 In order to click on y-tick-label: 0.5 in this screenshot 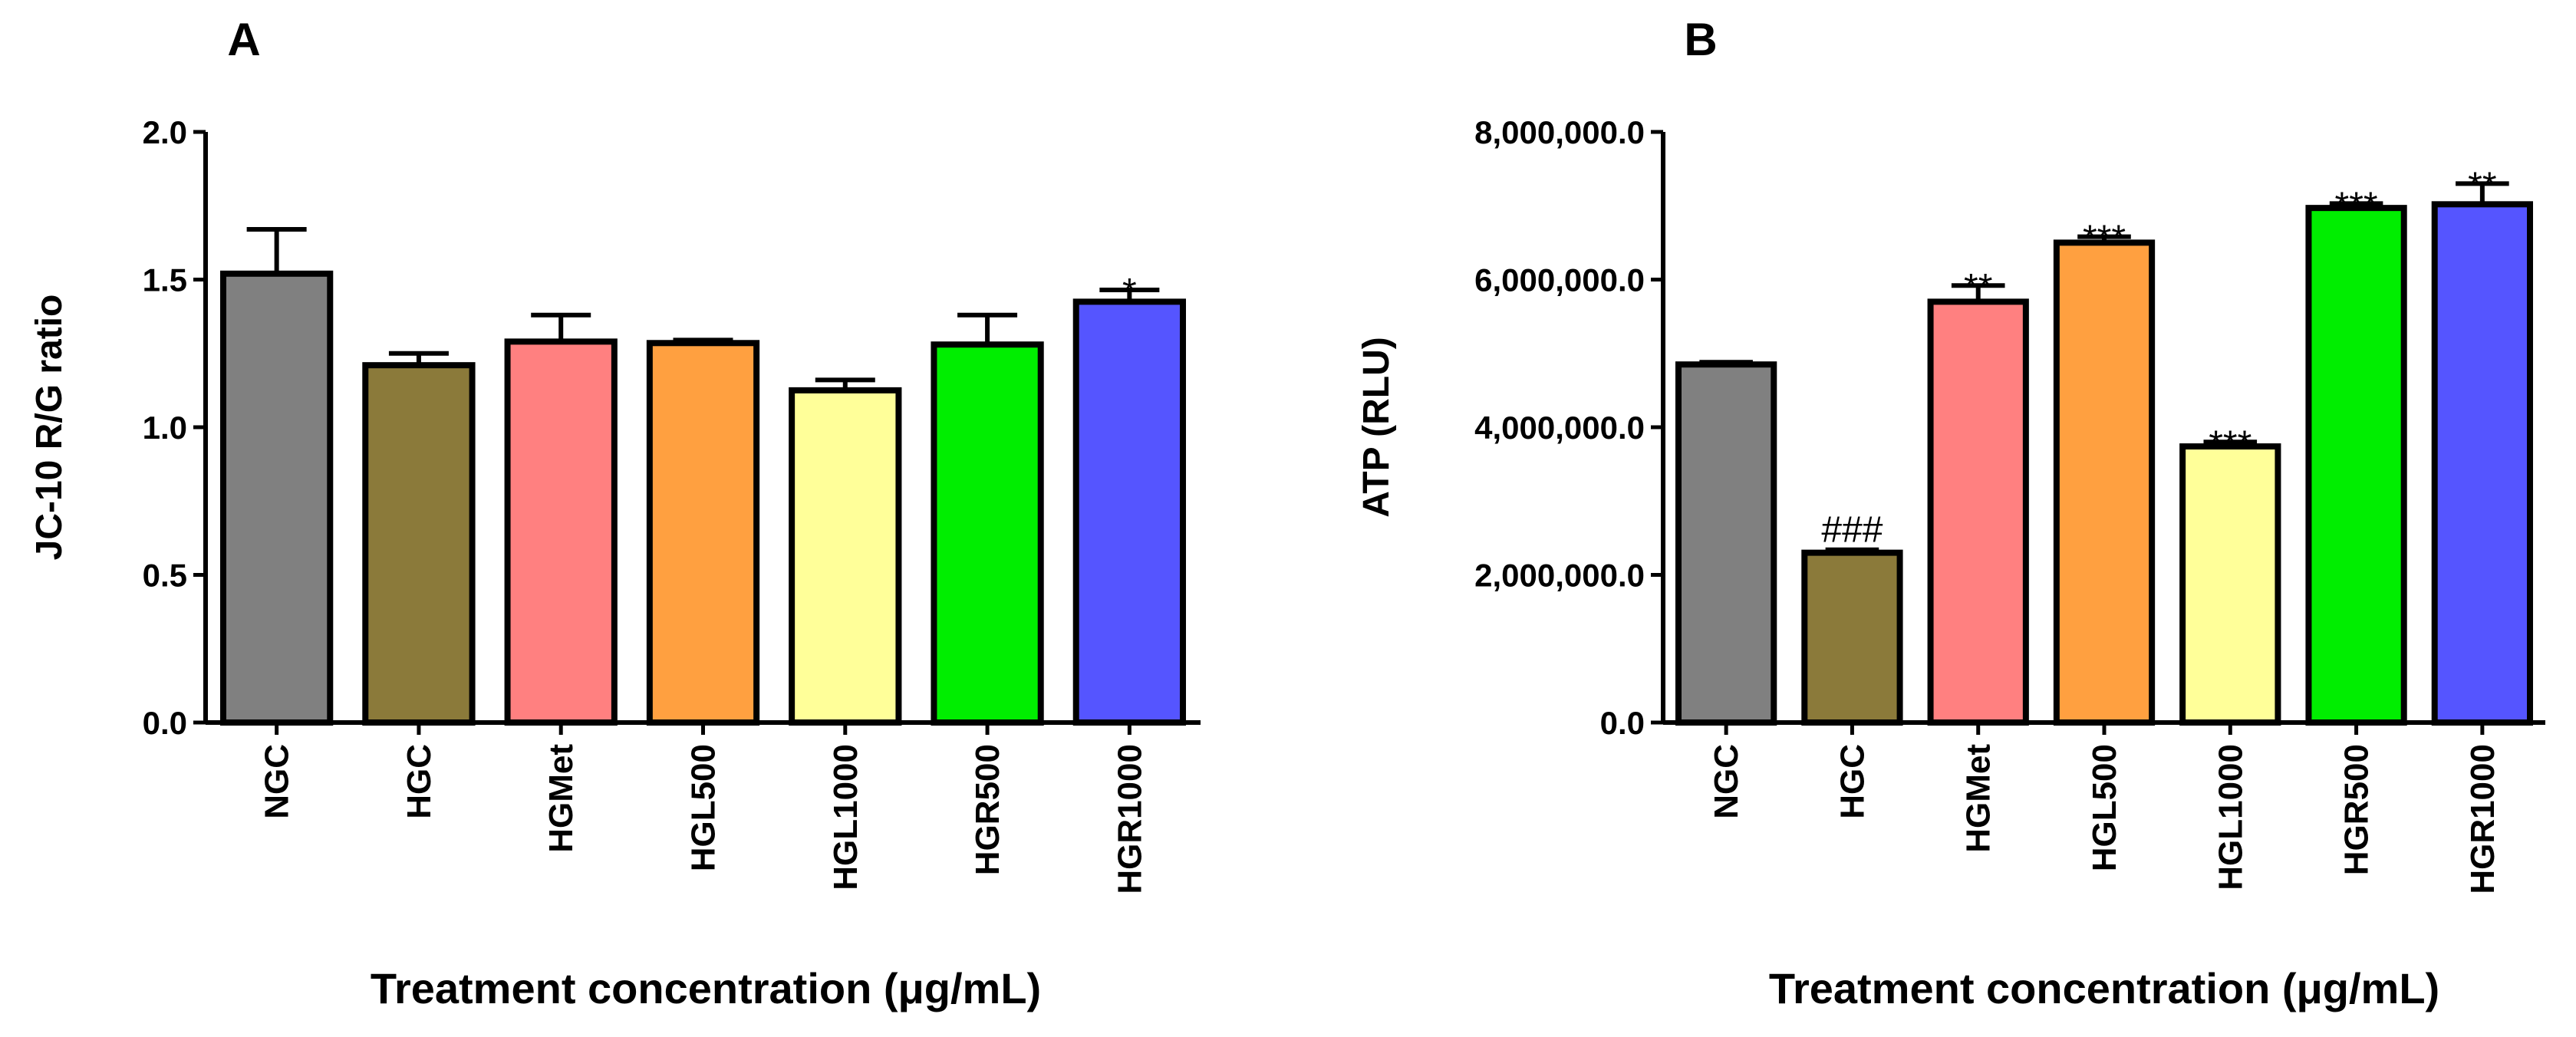, I will do `click(165, 576)`.